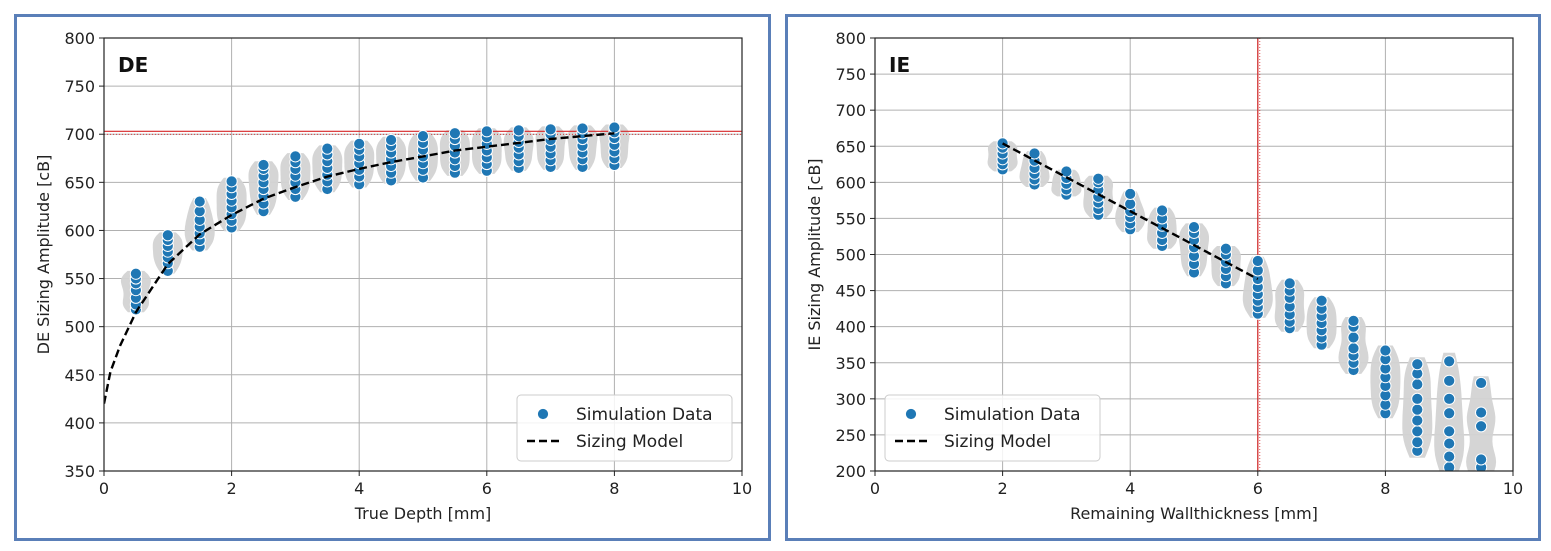  What do you see at coordinates (1003, 488) in the screenshot?
I see `x-tick-label: 2` at bounding box center [1003, 488].